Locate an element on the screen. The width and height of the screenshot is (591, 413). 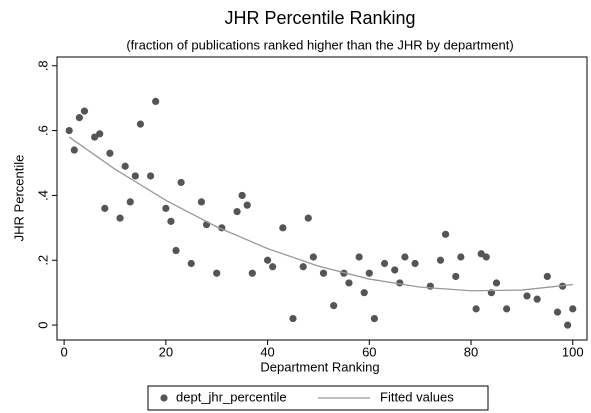
chart-title: JHR Percentile Ranking is located at coordinates (319, 18).